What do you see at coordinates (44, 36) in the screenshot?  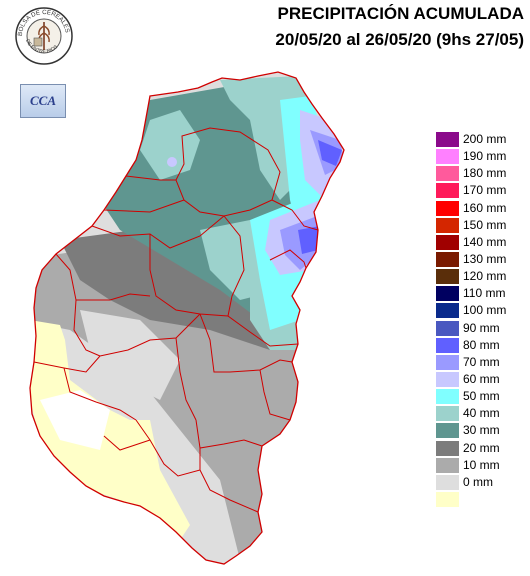 I see `bolsa-cereales-logo: BOLSA DE CEREALES DE ENTRE RIOS` at bounding box center [44, 36].